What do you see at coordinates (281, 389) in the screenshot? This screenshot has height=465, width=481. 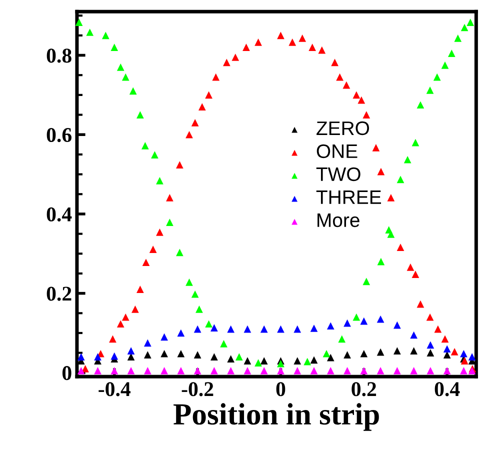 I see `x-tick-label: 0` at bounding box center [281, 389].